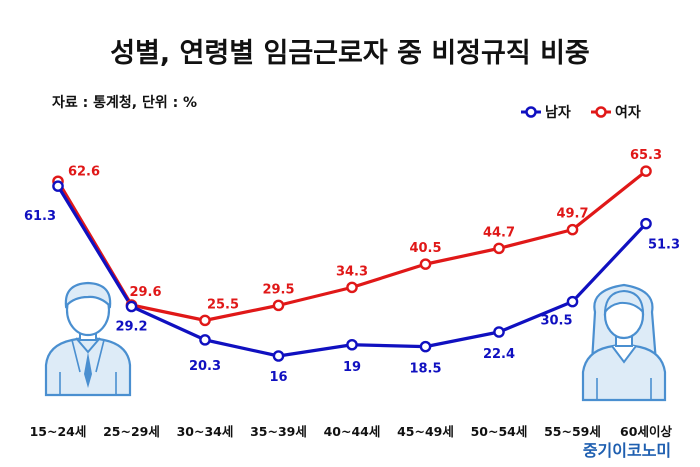 The image size is (700, 467). I want to click on data-label-female-1: 29.6, so click(145, 292).